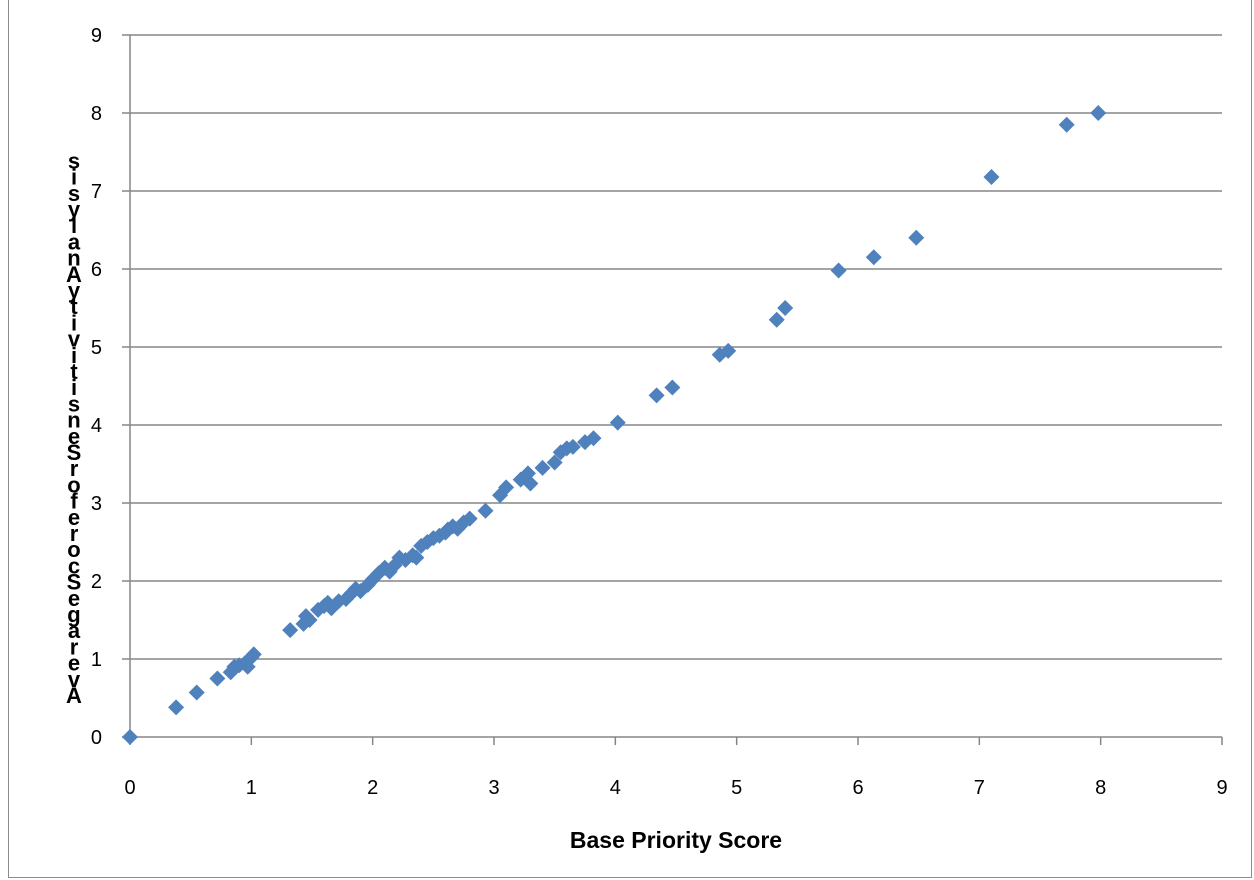  I want to click on y-tick-label: 2, so click(96, 582).